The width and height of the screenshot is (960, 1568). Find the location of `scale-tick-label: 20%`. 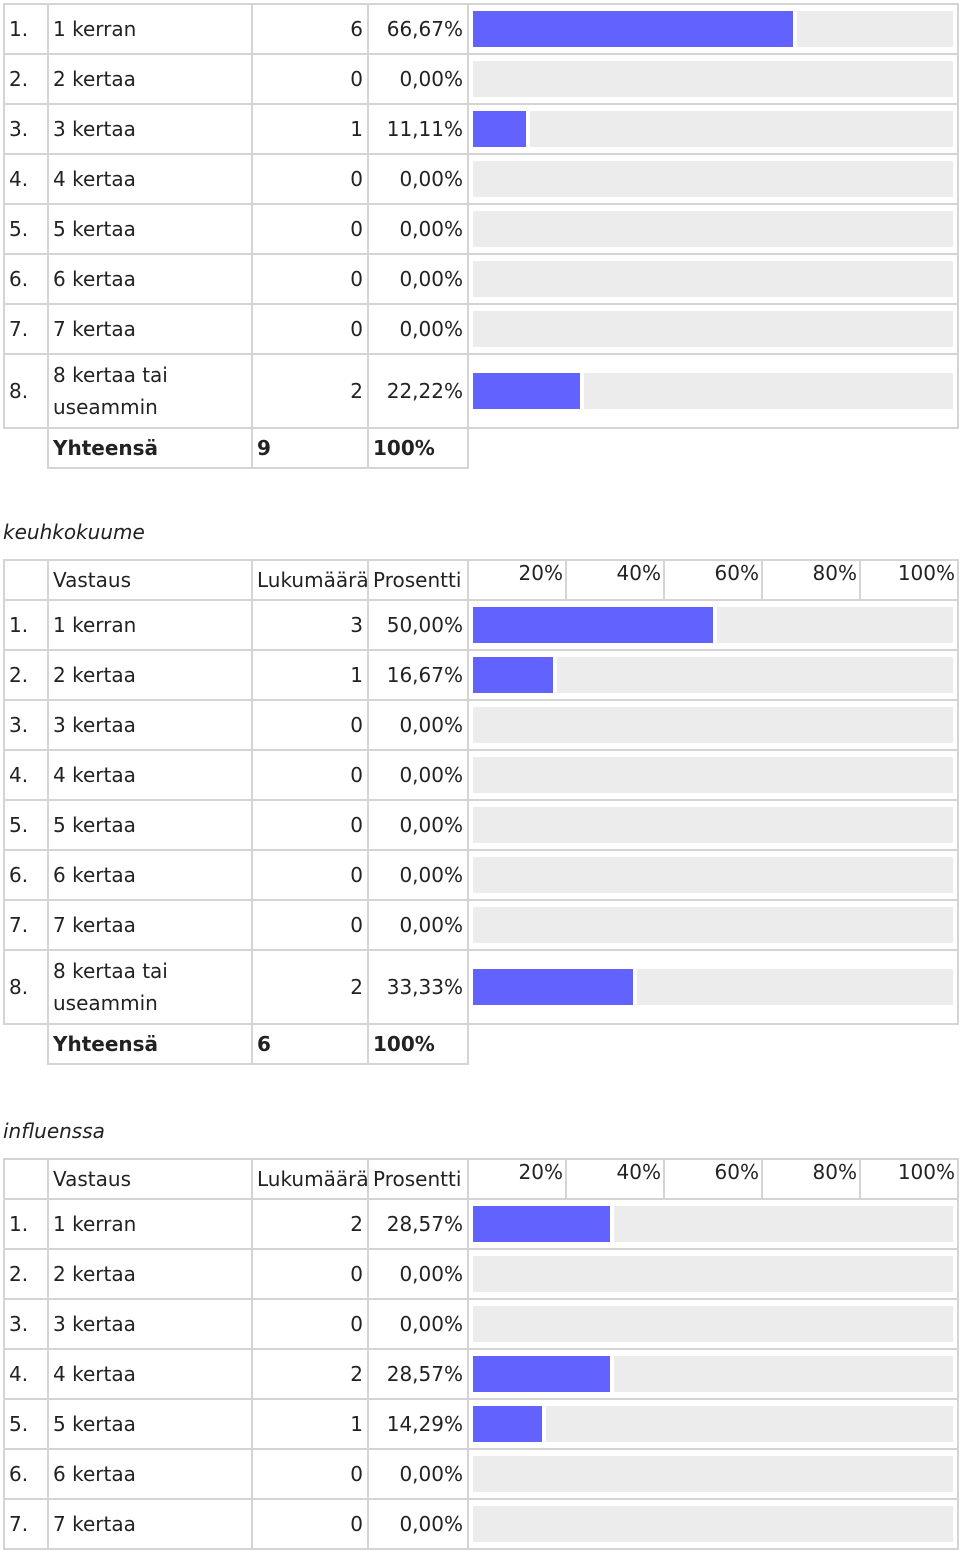

scale-tick-label: 20% is located at coordinates (518, 580).